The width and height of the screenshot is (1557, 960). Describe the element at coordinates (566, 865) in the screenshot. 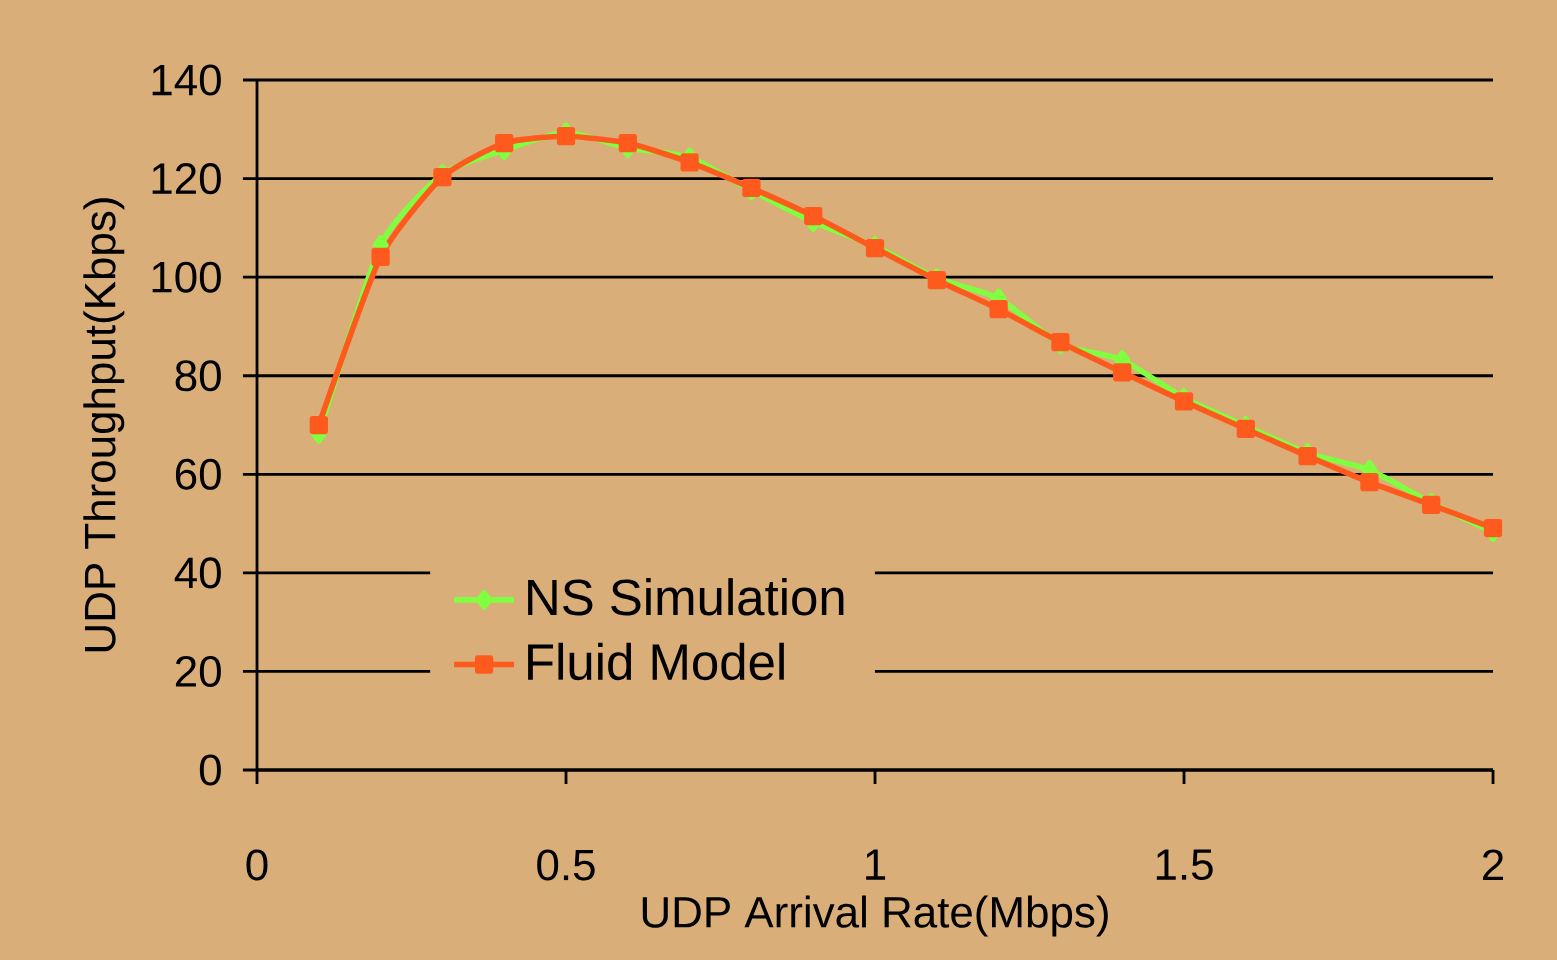

I see `x-tick-label: 0.5` at that location.